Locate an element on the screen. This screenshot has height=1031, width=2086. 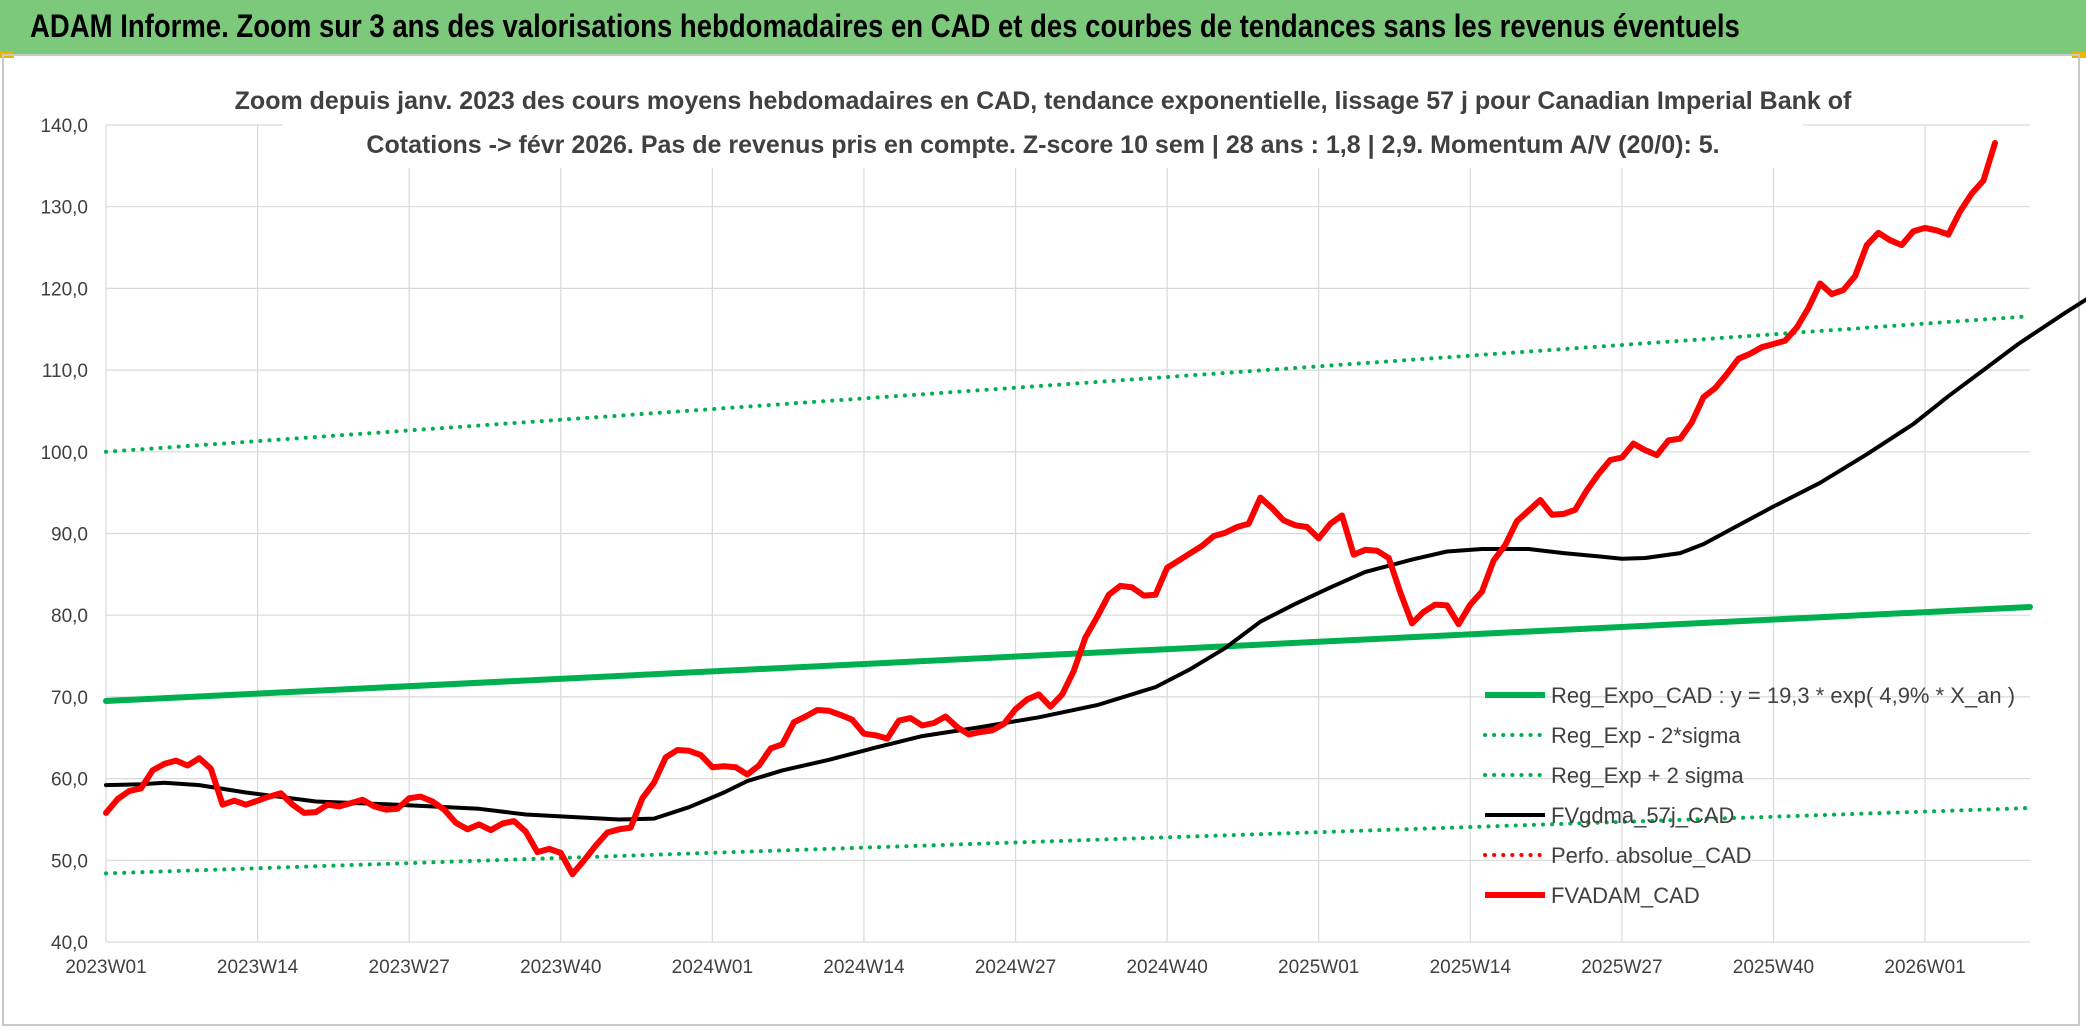
y-tick-label: 140,0 is located at coordinates (64, 126).